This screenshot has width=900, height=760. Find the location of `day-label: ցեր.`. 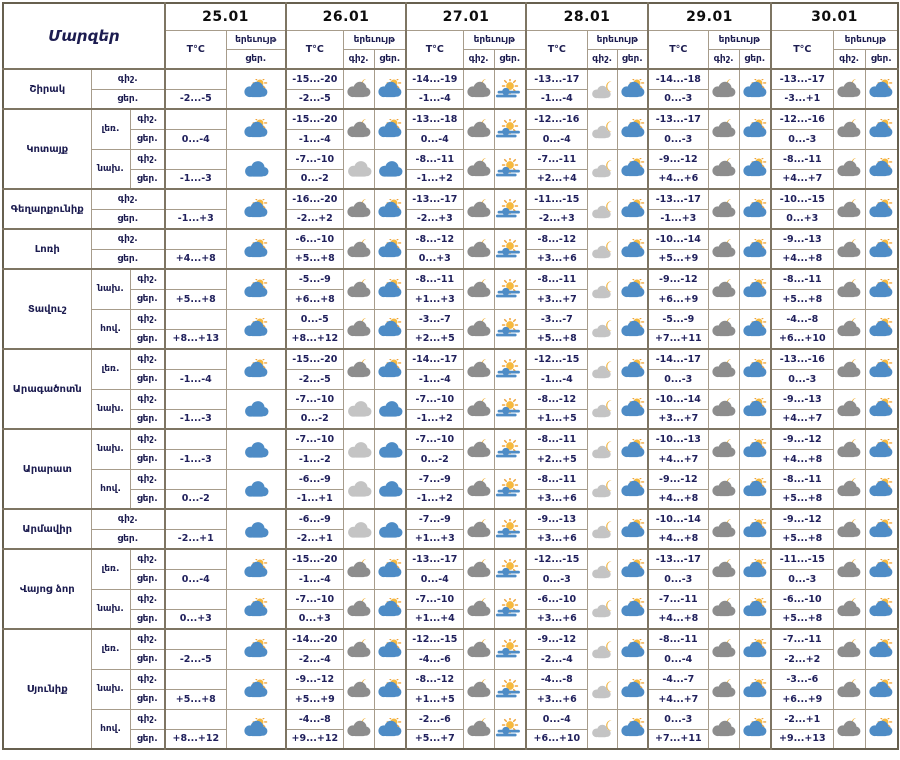

day-label: ցեր. is located at coordinates (147, 179).